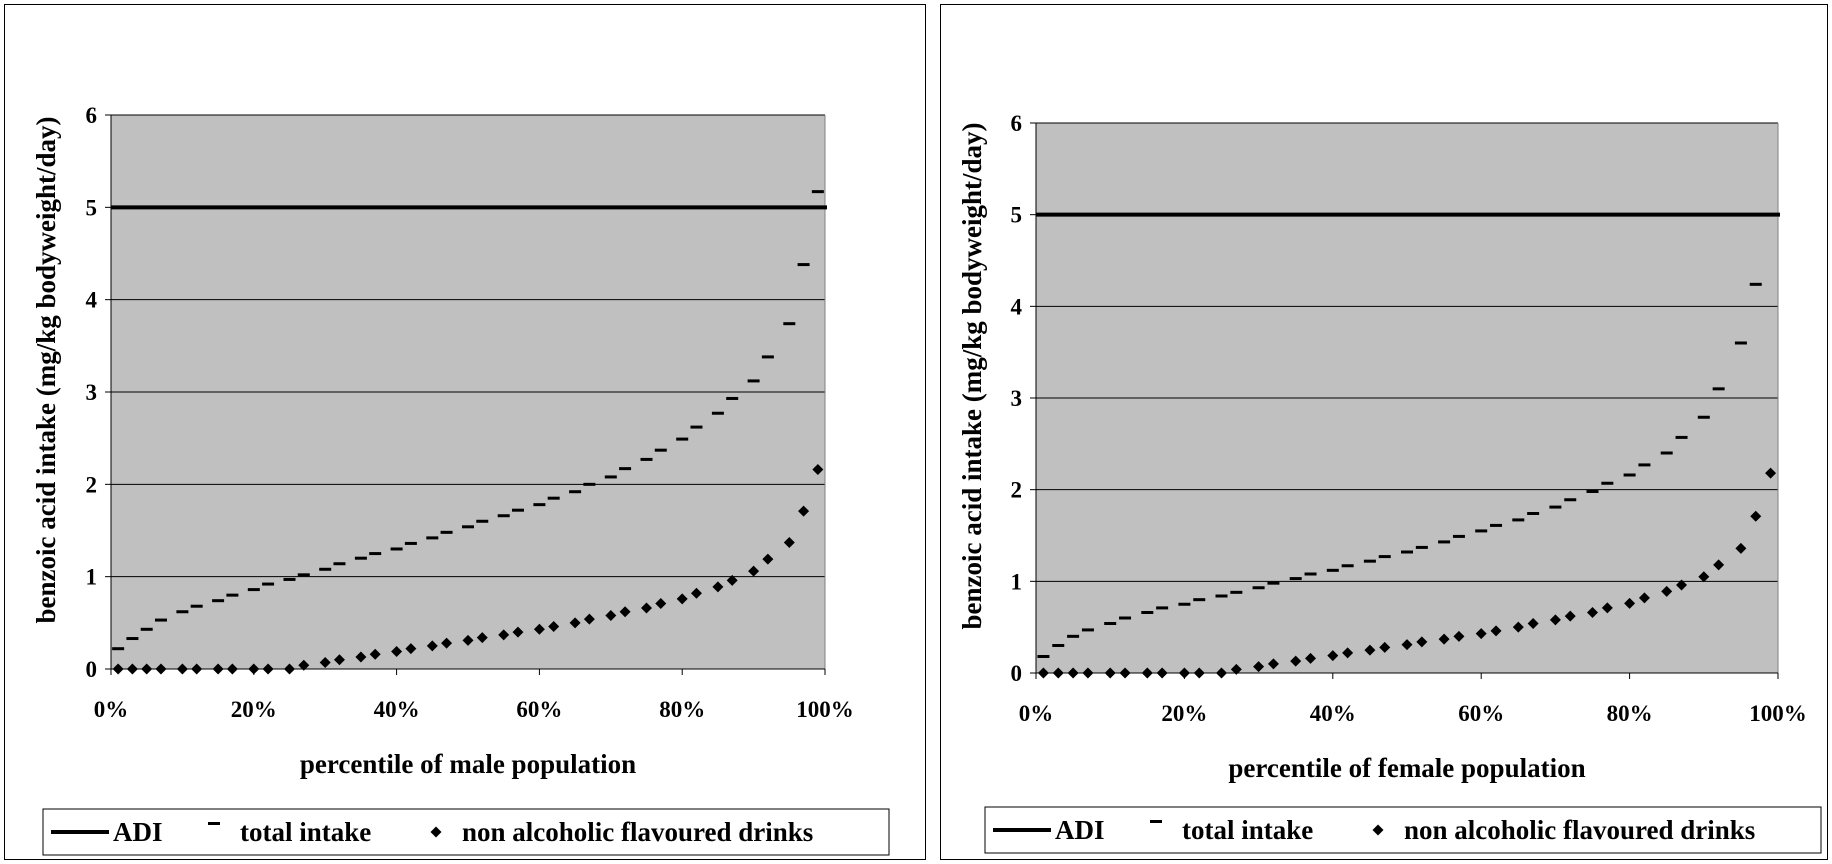 The width and height of the screenshot is (1832, 864). Describe the element at coordinates (1778, 713) in the screenshot. I see `x-tick-label: 100%` at that location.